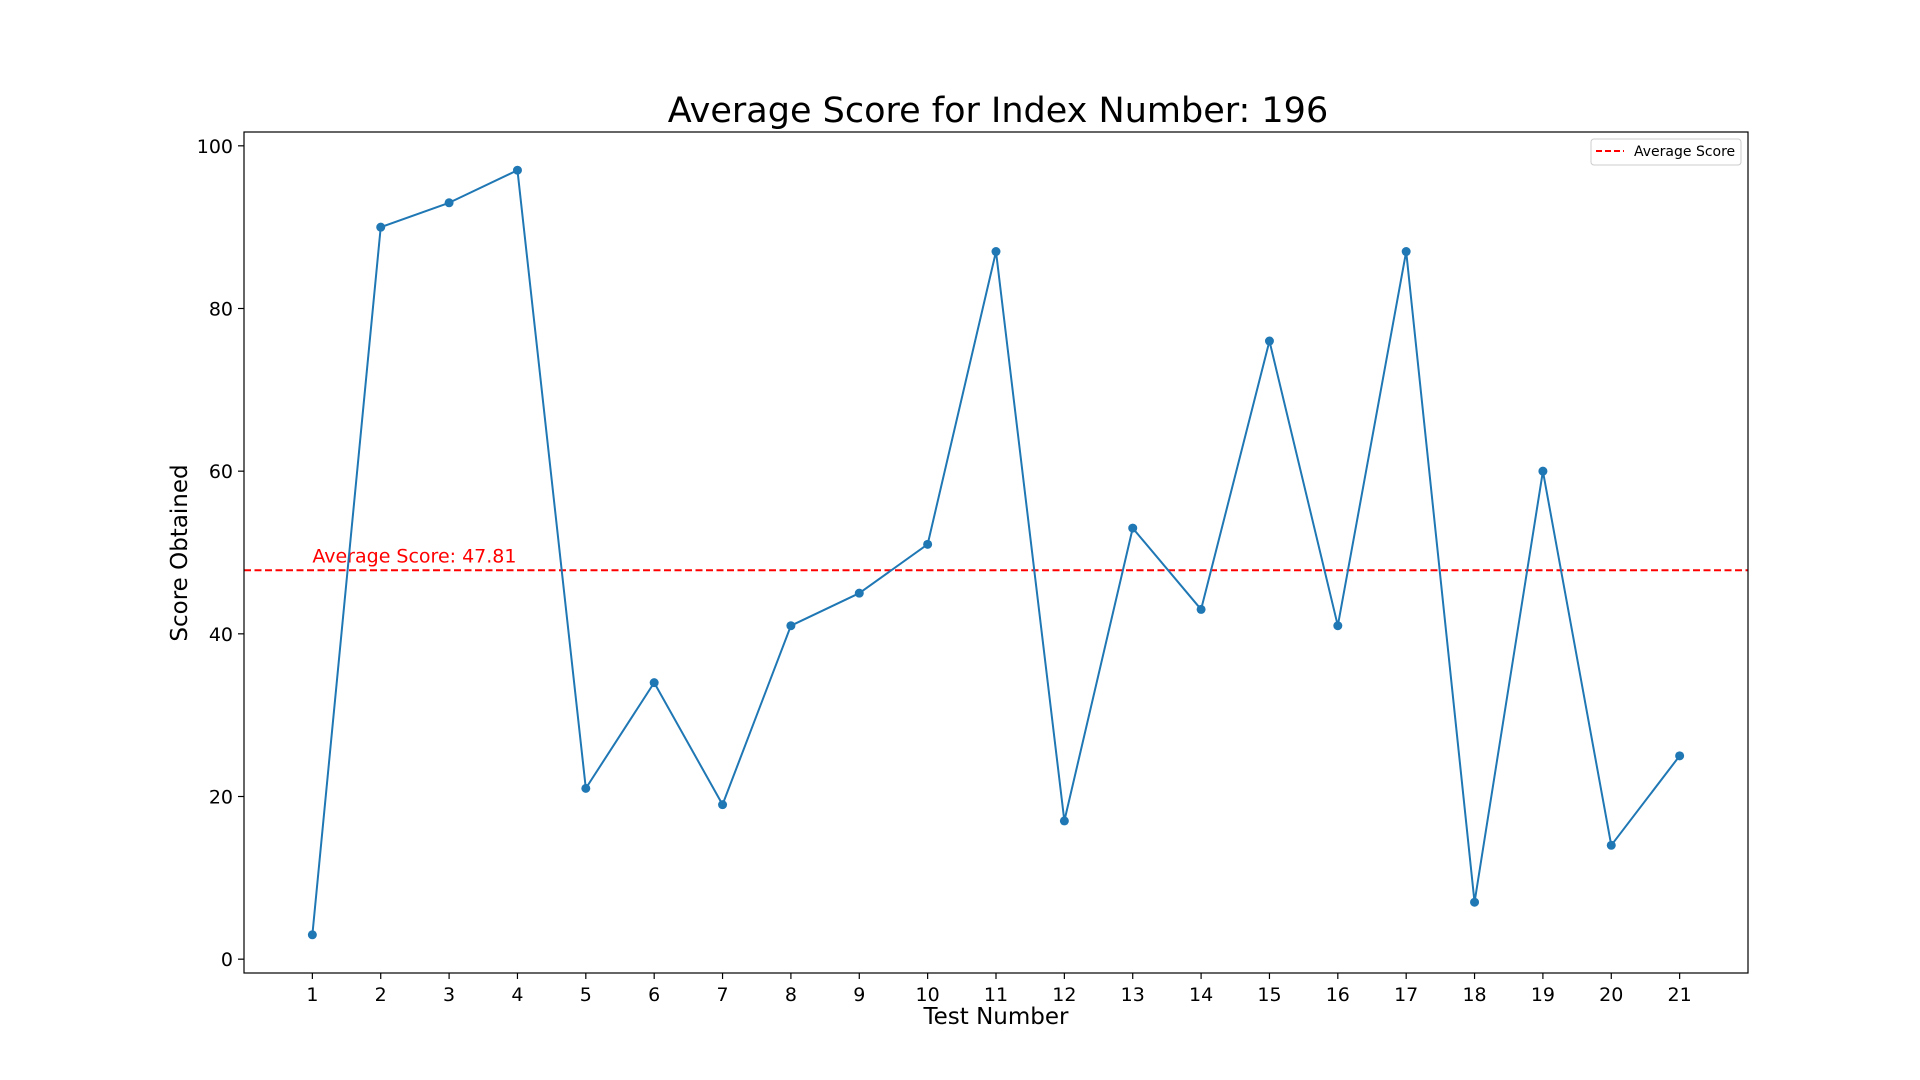  What do you see at coordinates (1201, 995) in the screenshot?
I see `x-tick-label: 14` at bounding box center [1201, 995].